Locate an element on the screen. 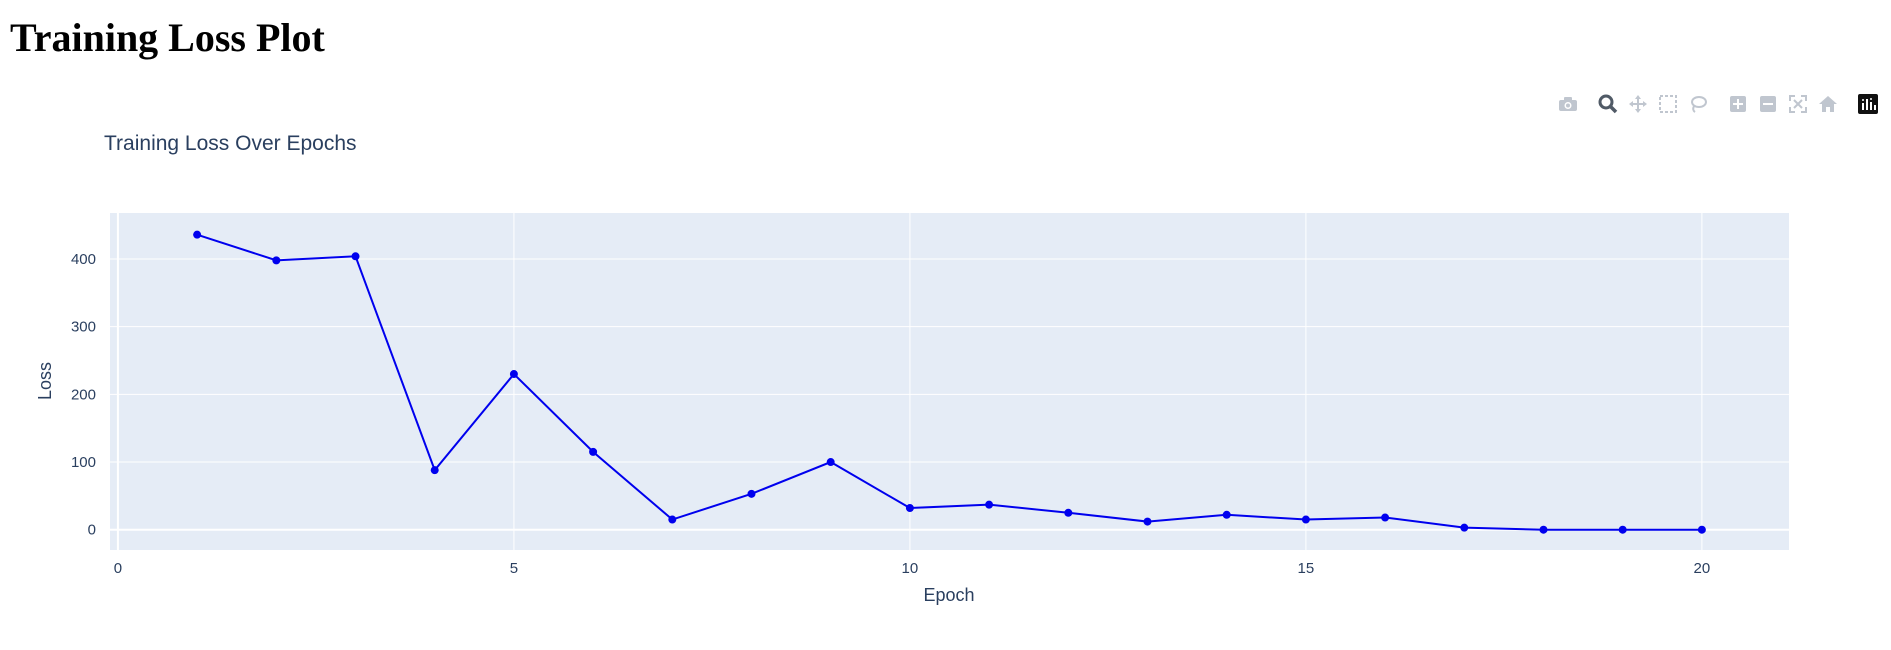 Image resolution: width=1891 pixels, height=650 pixels. camera-icon is located at coordinates (1568, 104).